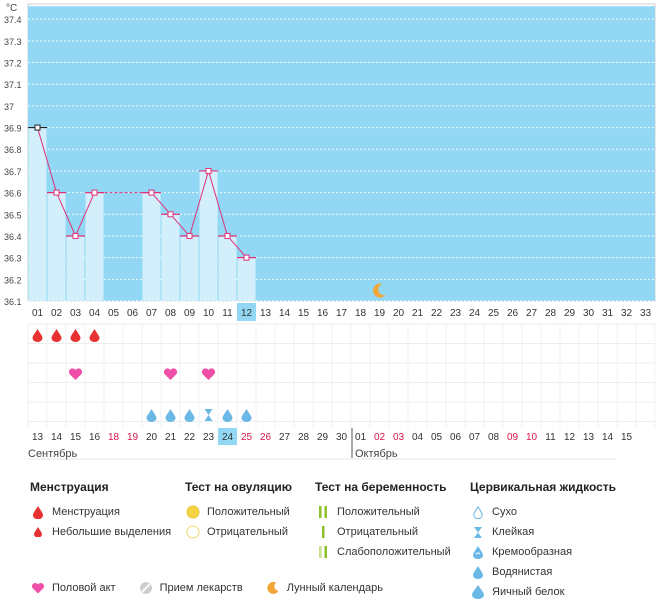 The height and width of the screenshot is (602, 663). Describe the element at coordinates (513, 313) in the screenshot. I see `cycle-day-label: 26` at that location.